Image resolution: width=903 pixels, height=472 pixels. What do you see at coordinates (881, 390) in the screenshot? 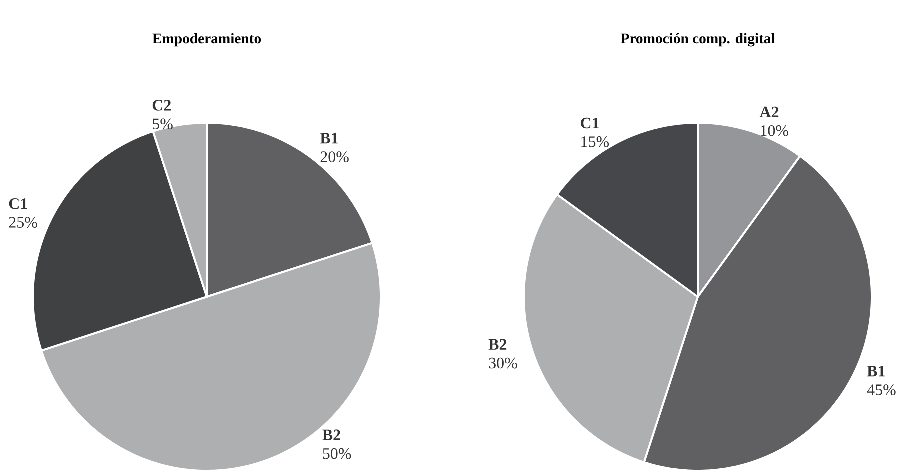
I see `data-label: 45%` at bounding box center [881, 390].